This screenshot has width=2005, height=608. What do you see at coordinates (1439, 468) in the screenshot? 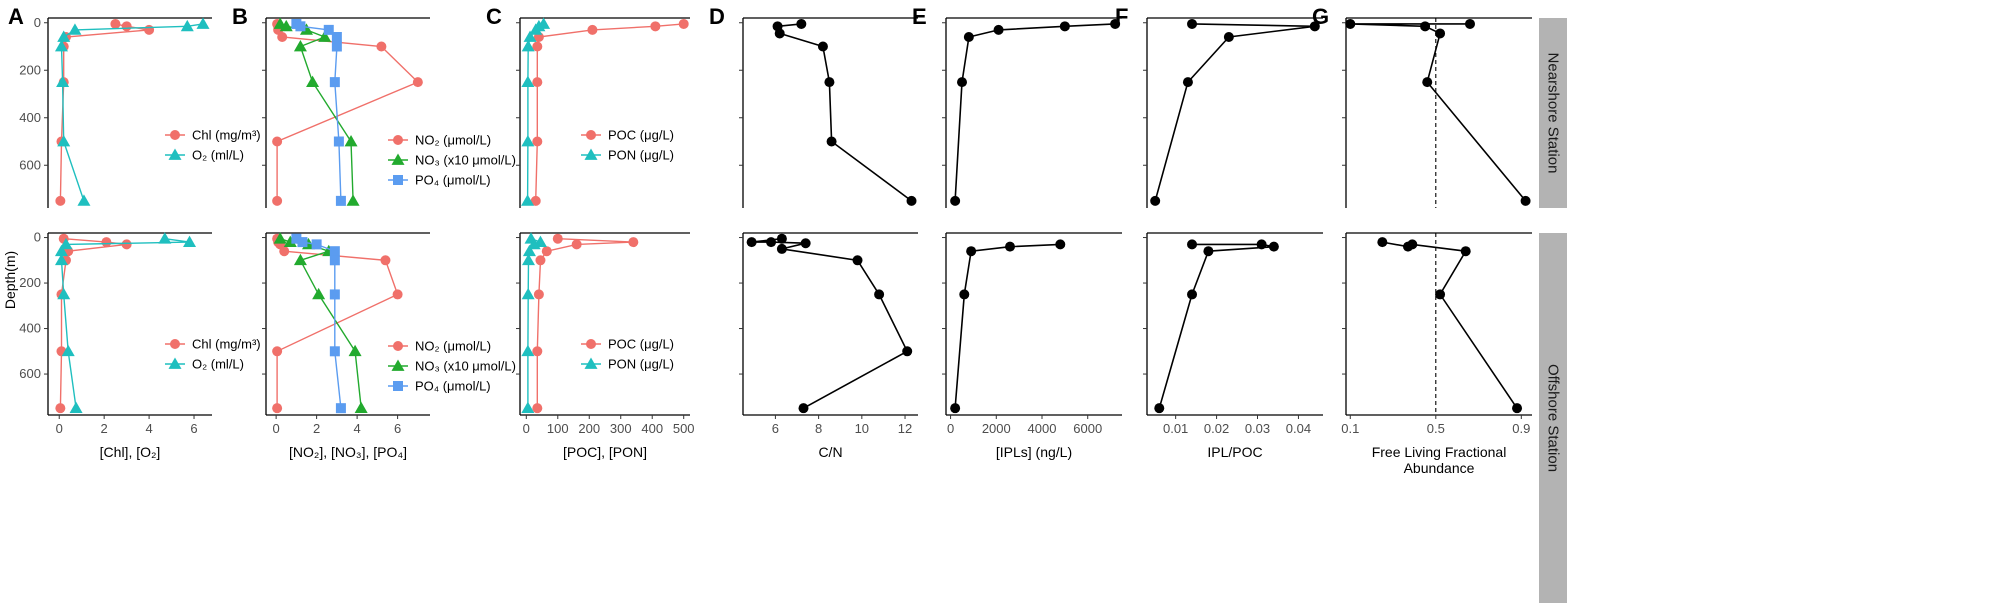
I see `x-axis-title-line: Abundance` at bounding box center [1439, 468].